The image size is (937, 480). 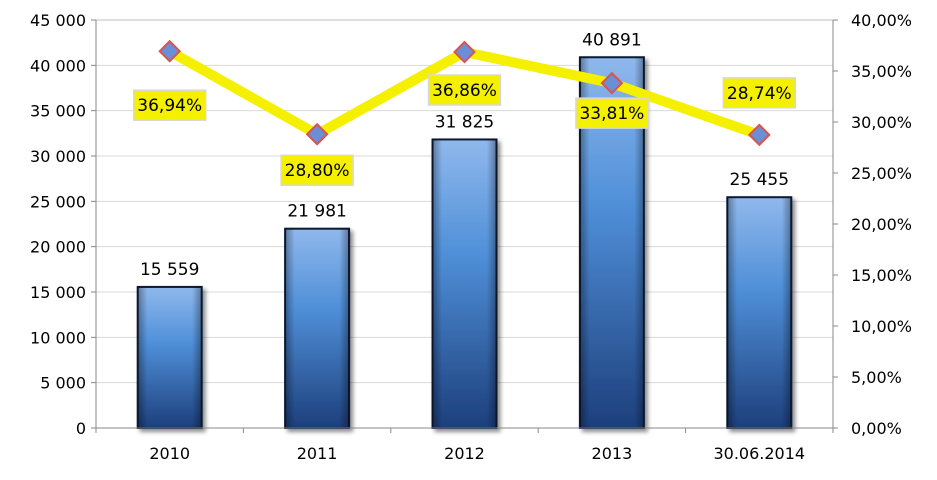 I want to click on x-tick-label: 2012, so click(x=464, y=453).